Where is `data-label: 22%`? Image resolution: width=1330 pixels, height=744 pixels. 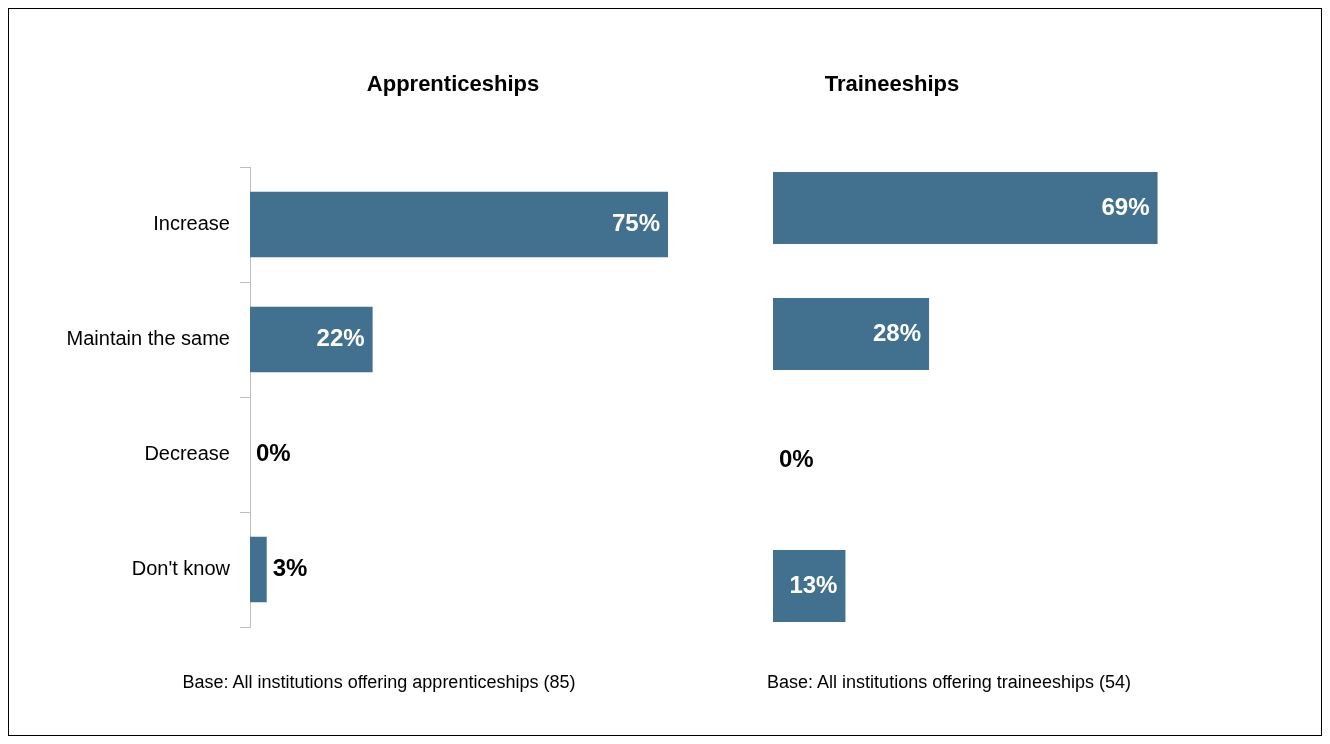 data-label: 22% is located at coordinates (340, 338).